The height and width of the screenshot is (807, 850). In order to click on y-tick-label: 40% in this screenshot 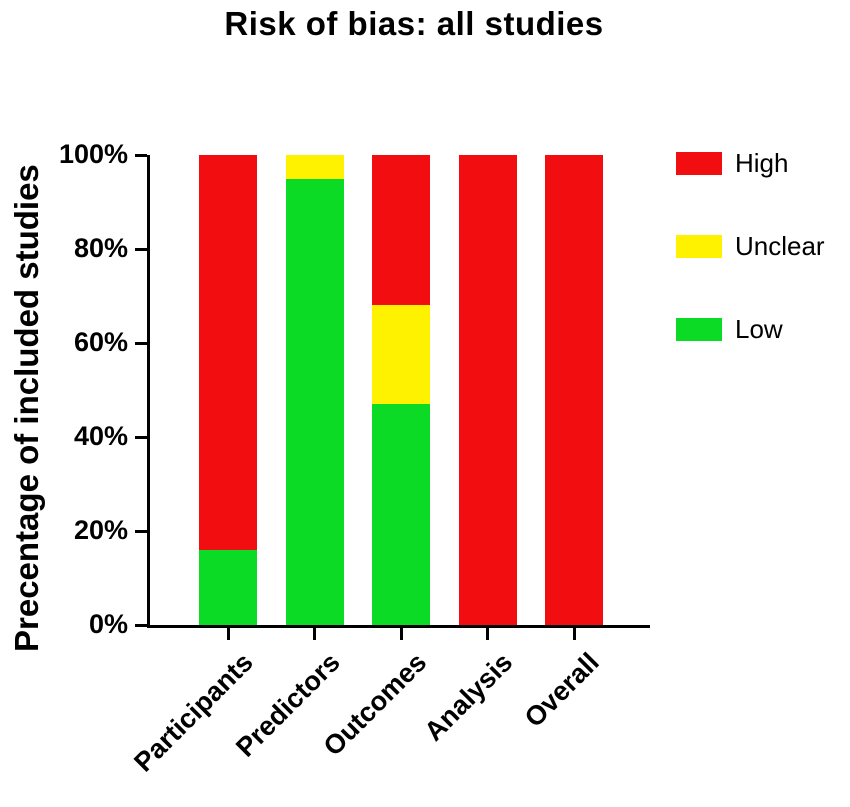, I will do `click(100, 436)`.